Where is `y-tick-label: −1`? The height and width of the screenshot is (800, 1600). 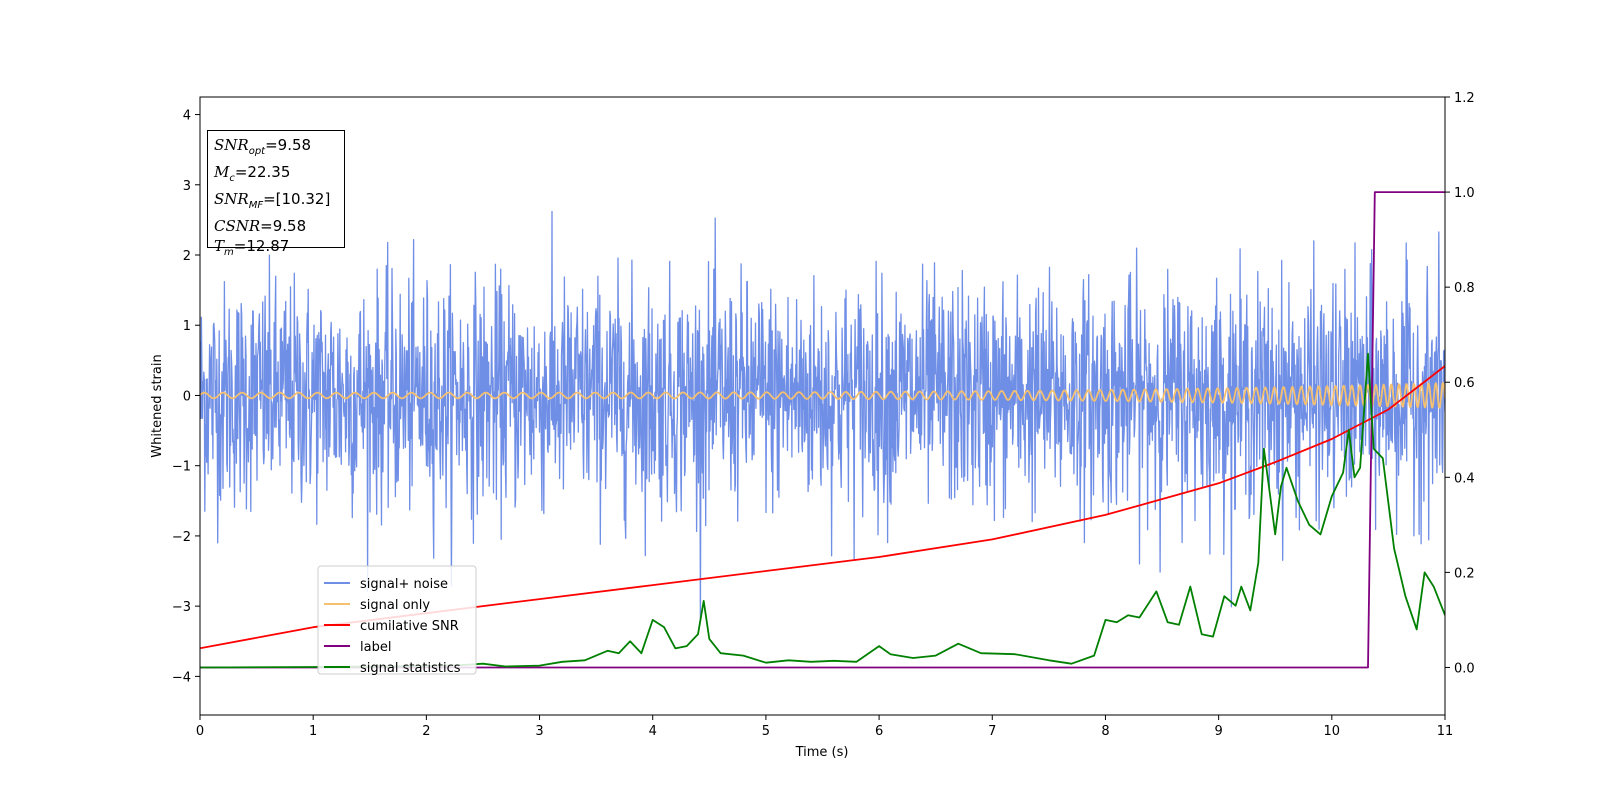
y-tick-label: −1 is located at coordinates (181, 467).